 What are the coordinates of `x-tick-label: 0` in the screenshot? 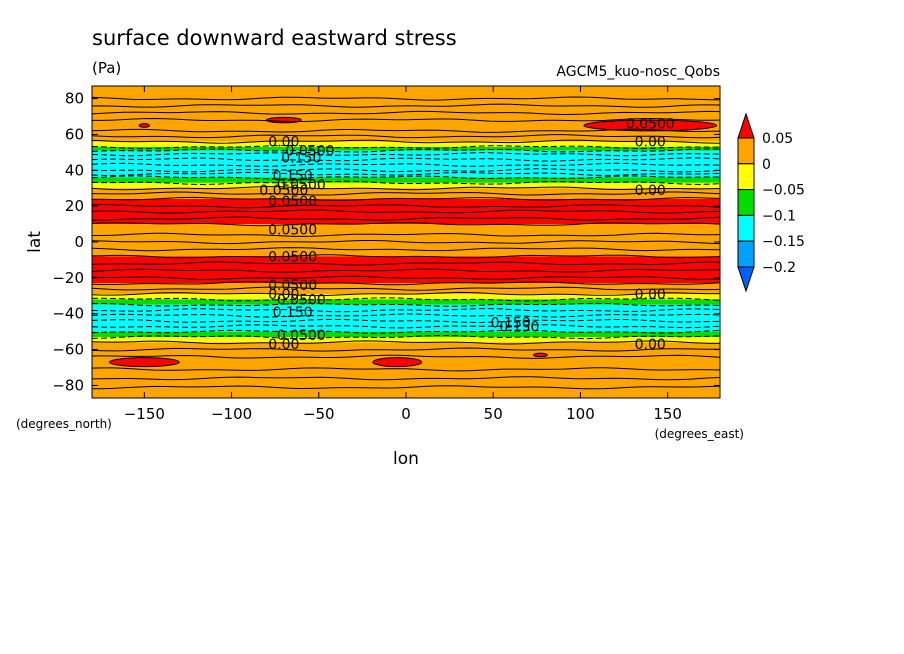 It's located at (406, 414).